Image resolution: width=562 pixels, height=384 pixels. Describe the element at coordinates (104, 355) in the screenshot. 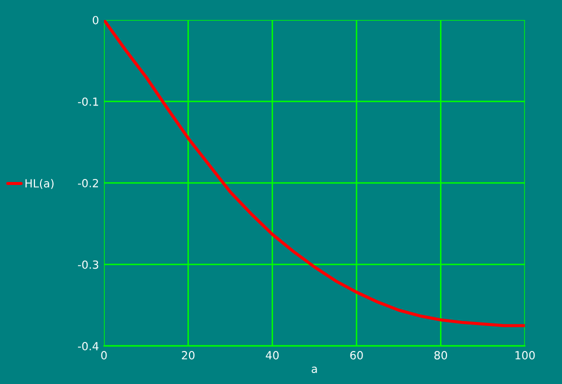

I see `x-tick-label: 0` at that location.